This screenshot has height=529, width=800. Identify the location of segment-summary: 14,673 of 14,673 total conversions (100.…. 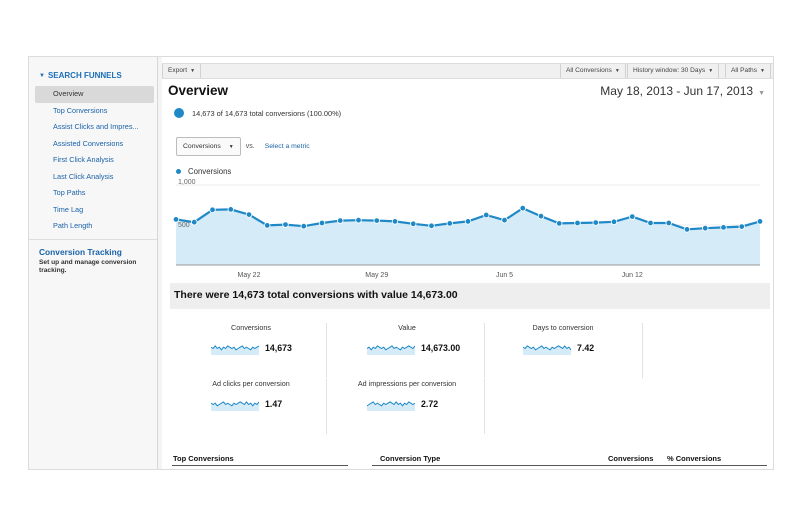
(257, 113).